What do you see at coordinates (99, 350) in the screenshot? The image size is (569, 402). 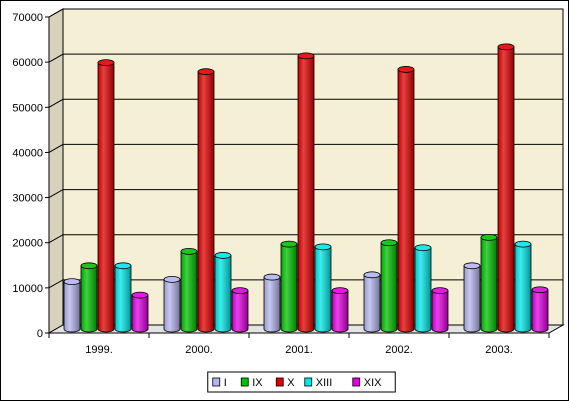 I see `x-tick-label: 1999.` at bounding box center [99, 350].